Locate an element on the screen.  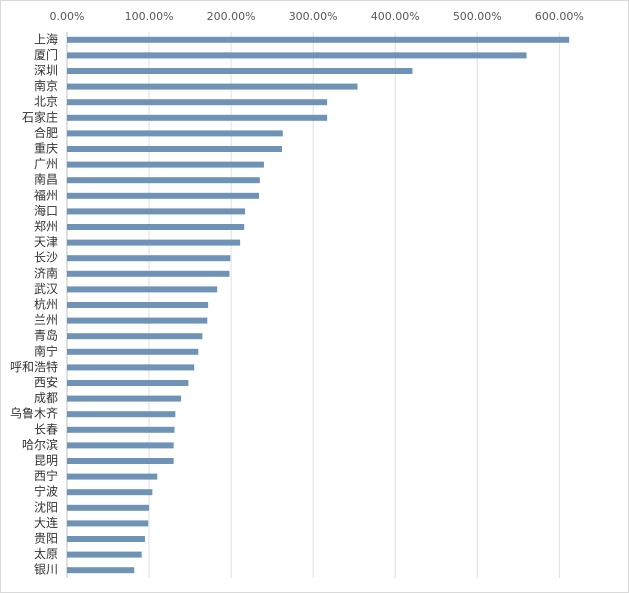
y-tick-label: 昆明 is located at coordinates (46, 461).